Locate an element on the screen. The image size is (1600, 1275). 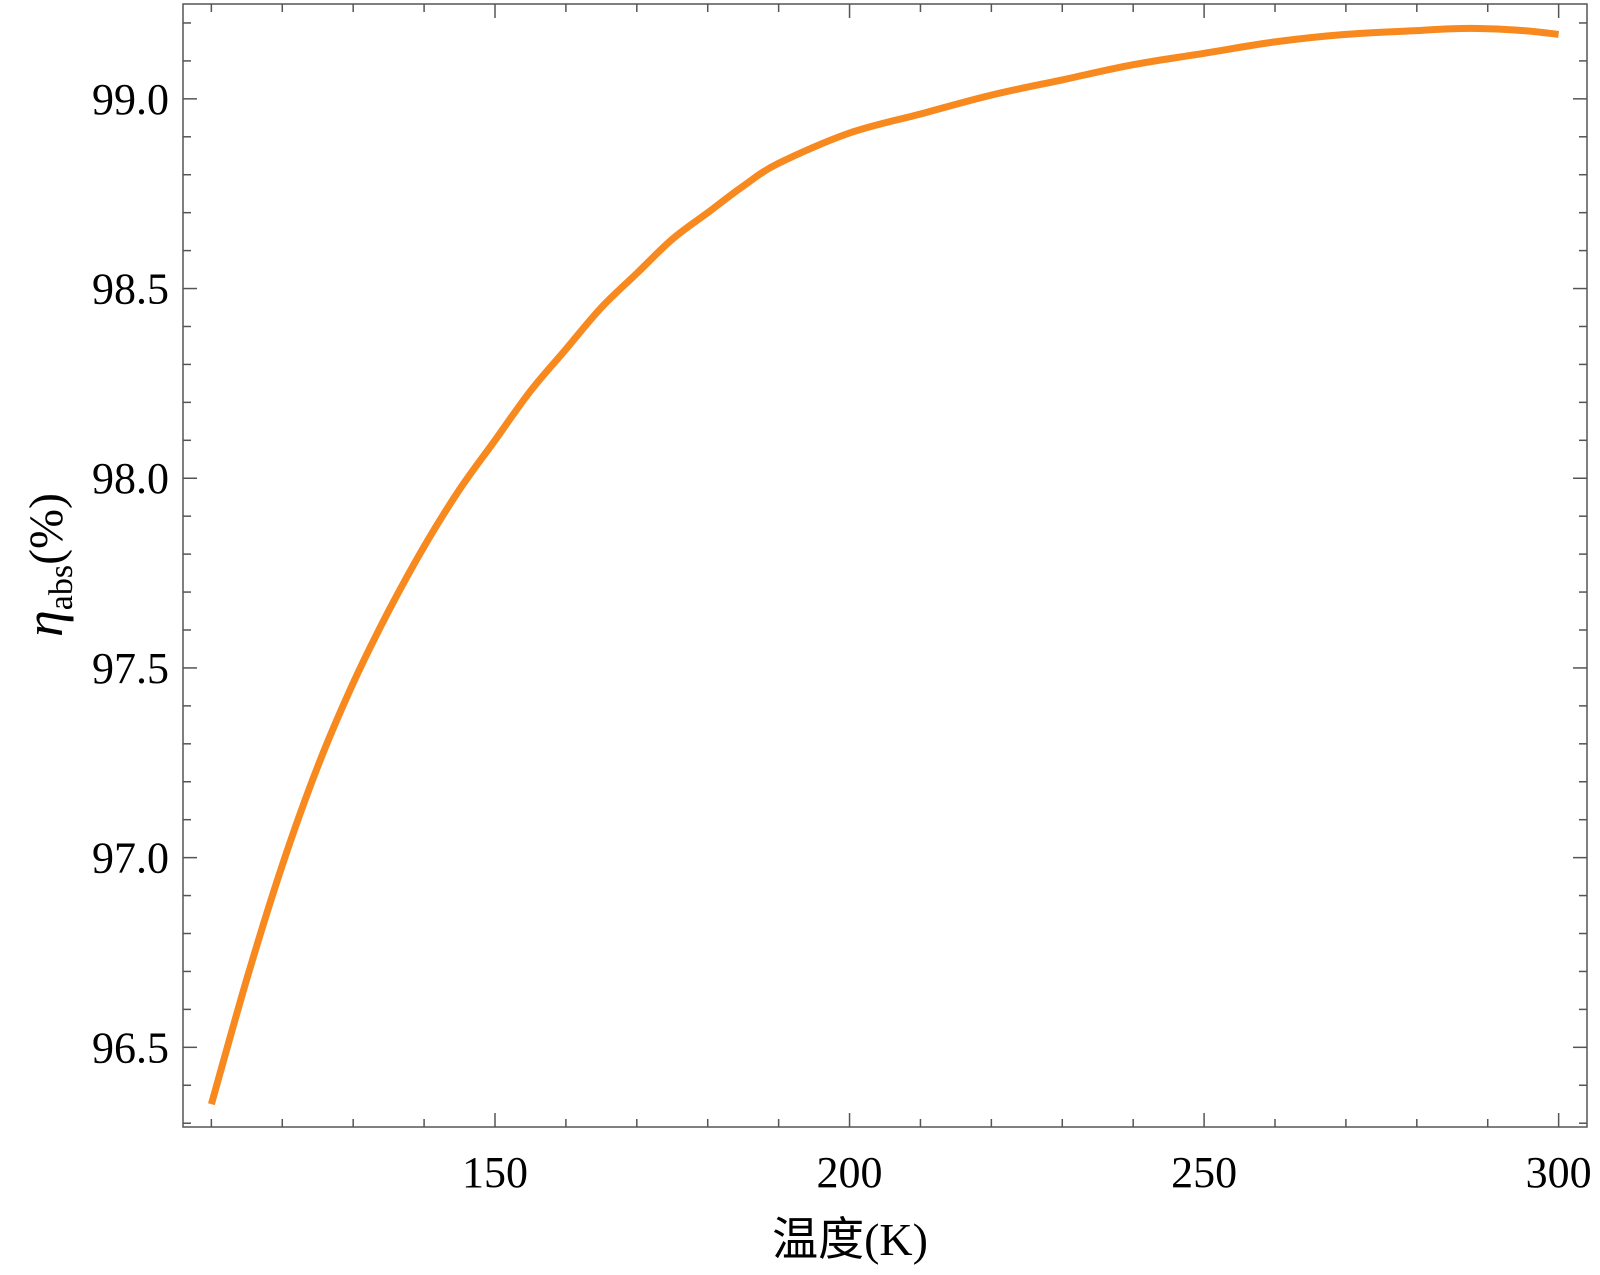
y-axis-title: ηabs(%) is located at coordinates (47, 565).